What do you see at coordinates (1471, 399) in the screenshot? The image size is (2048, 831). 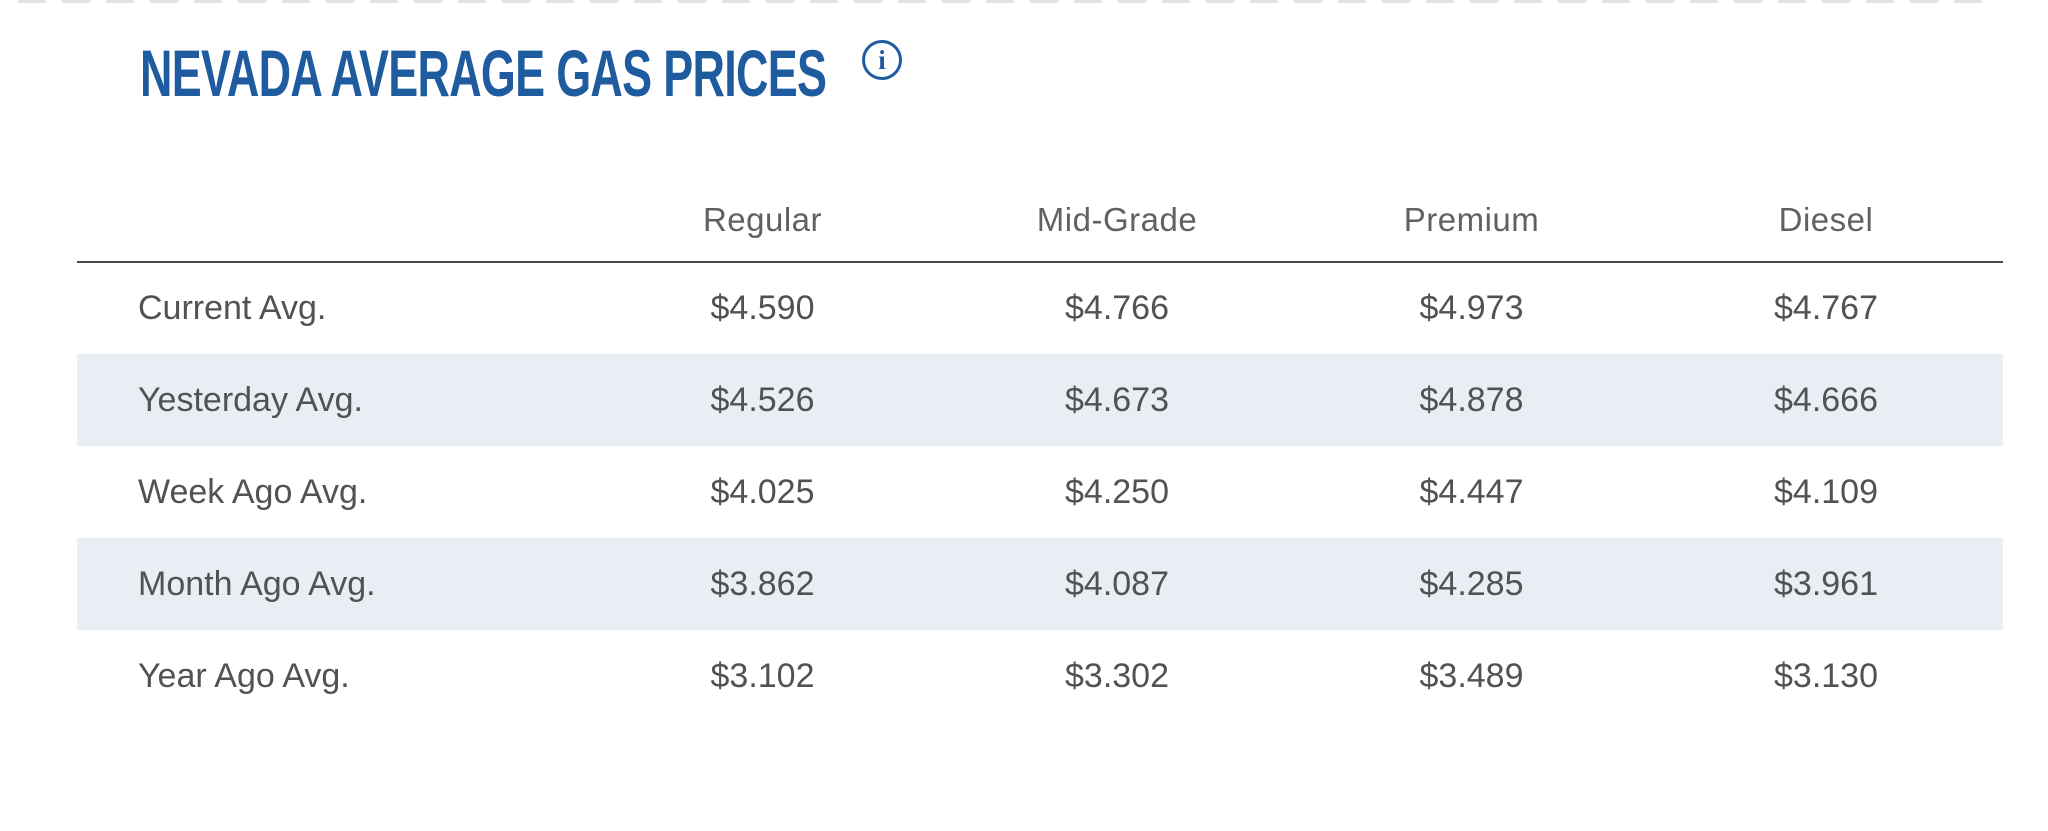 I see `price-cell: $4.878` at bounding box center [1471, 399].